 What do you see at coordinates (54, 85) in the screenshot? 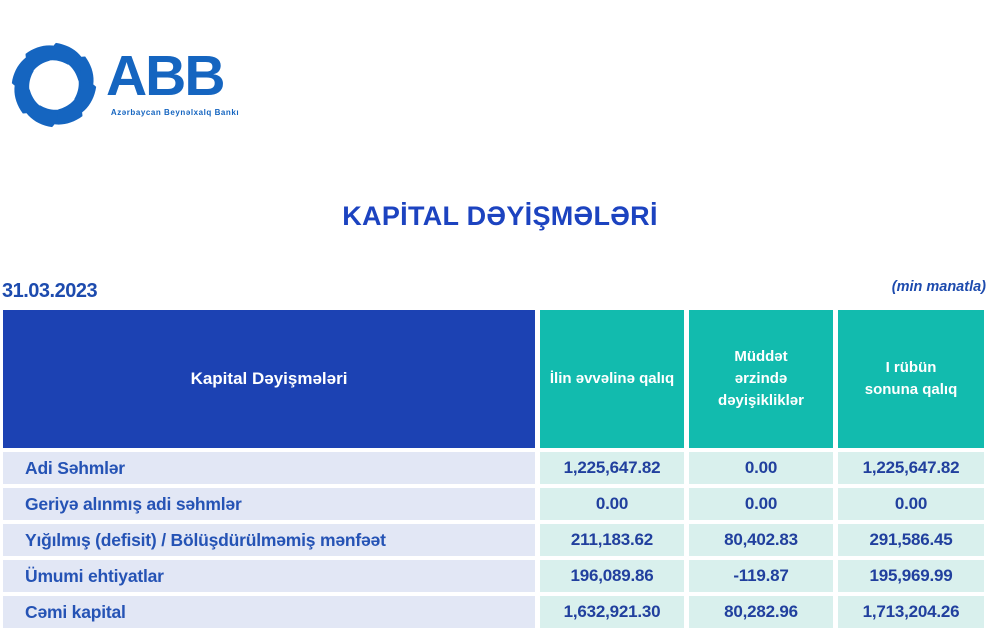
I see `logo-swirl-icon` at bounding box center [54, 85].